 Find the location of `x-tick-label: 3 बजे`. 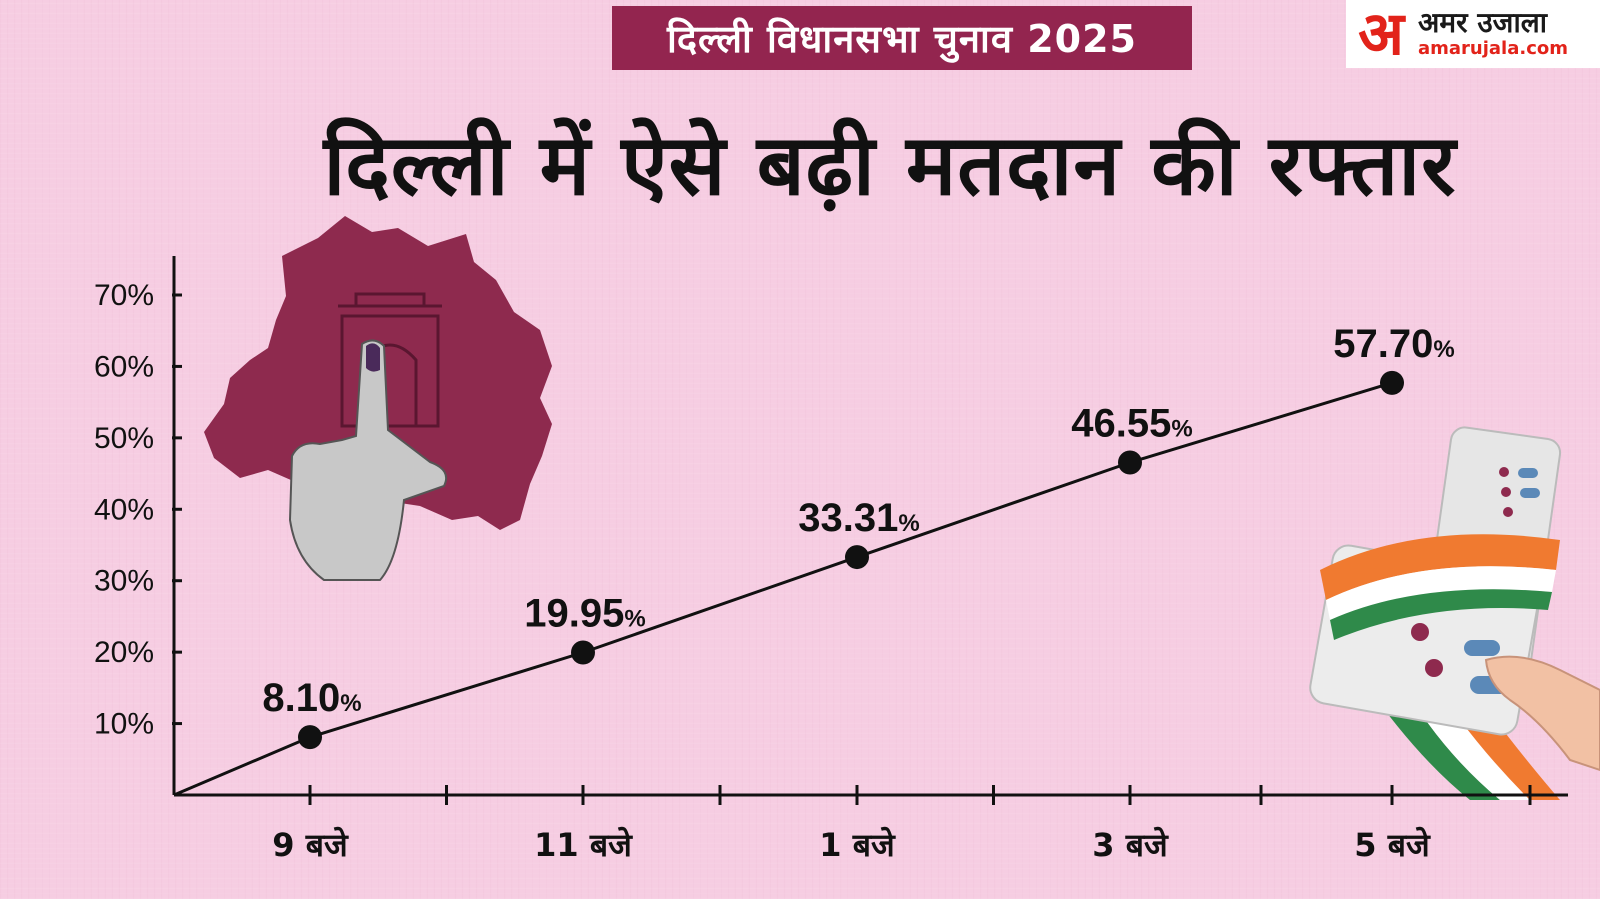

x-tick-label: 3 बजे is located at coordinates (1130, 845).